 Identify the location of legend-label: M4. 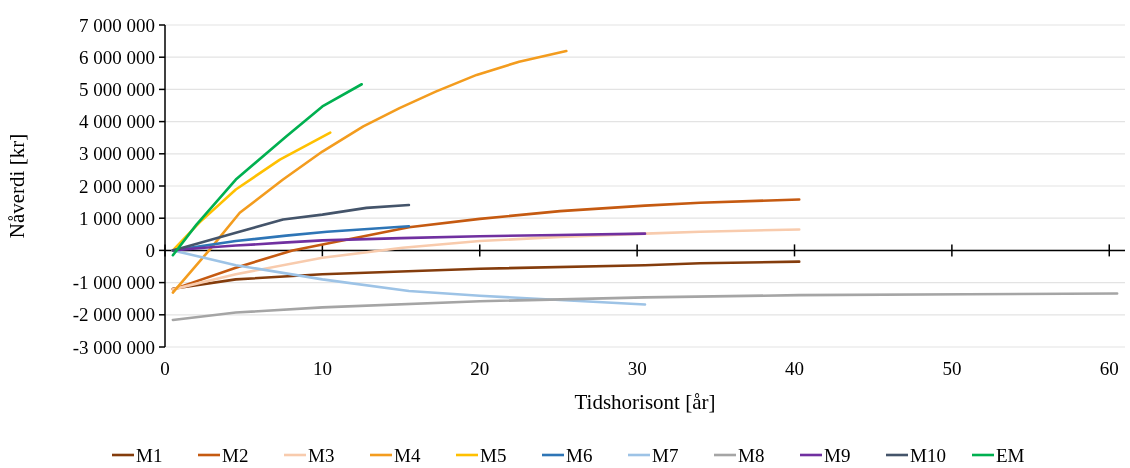
(407, 455).